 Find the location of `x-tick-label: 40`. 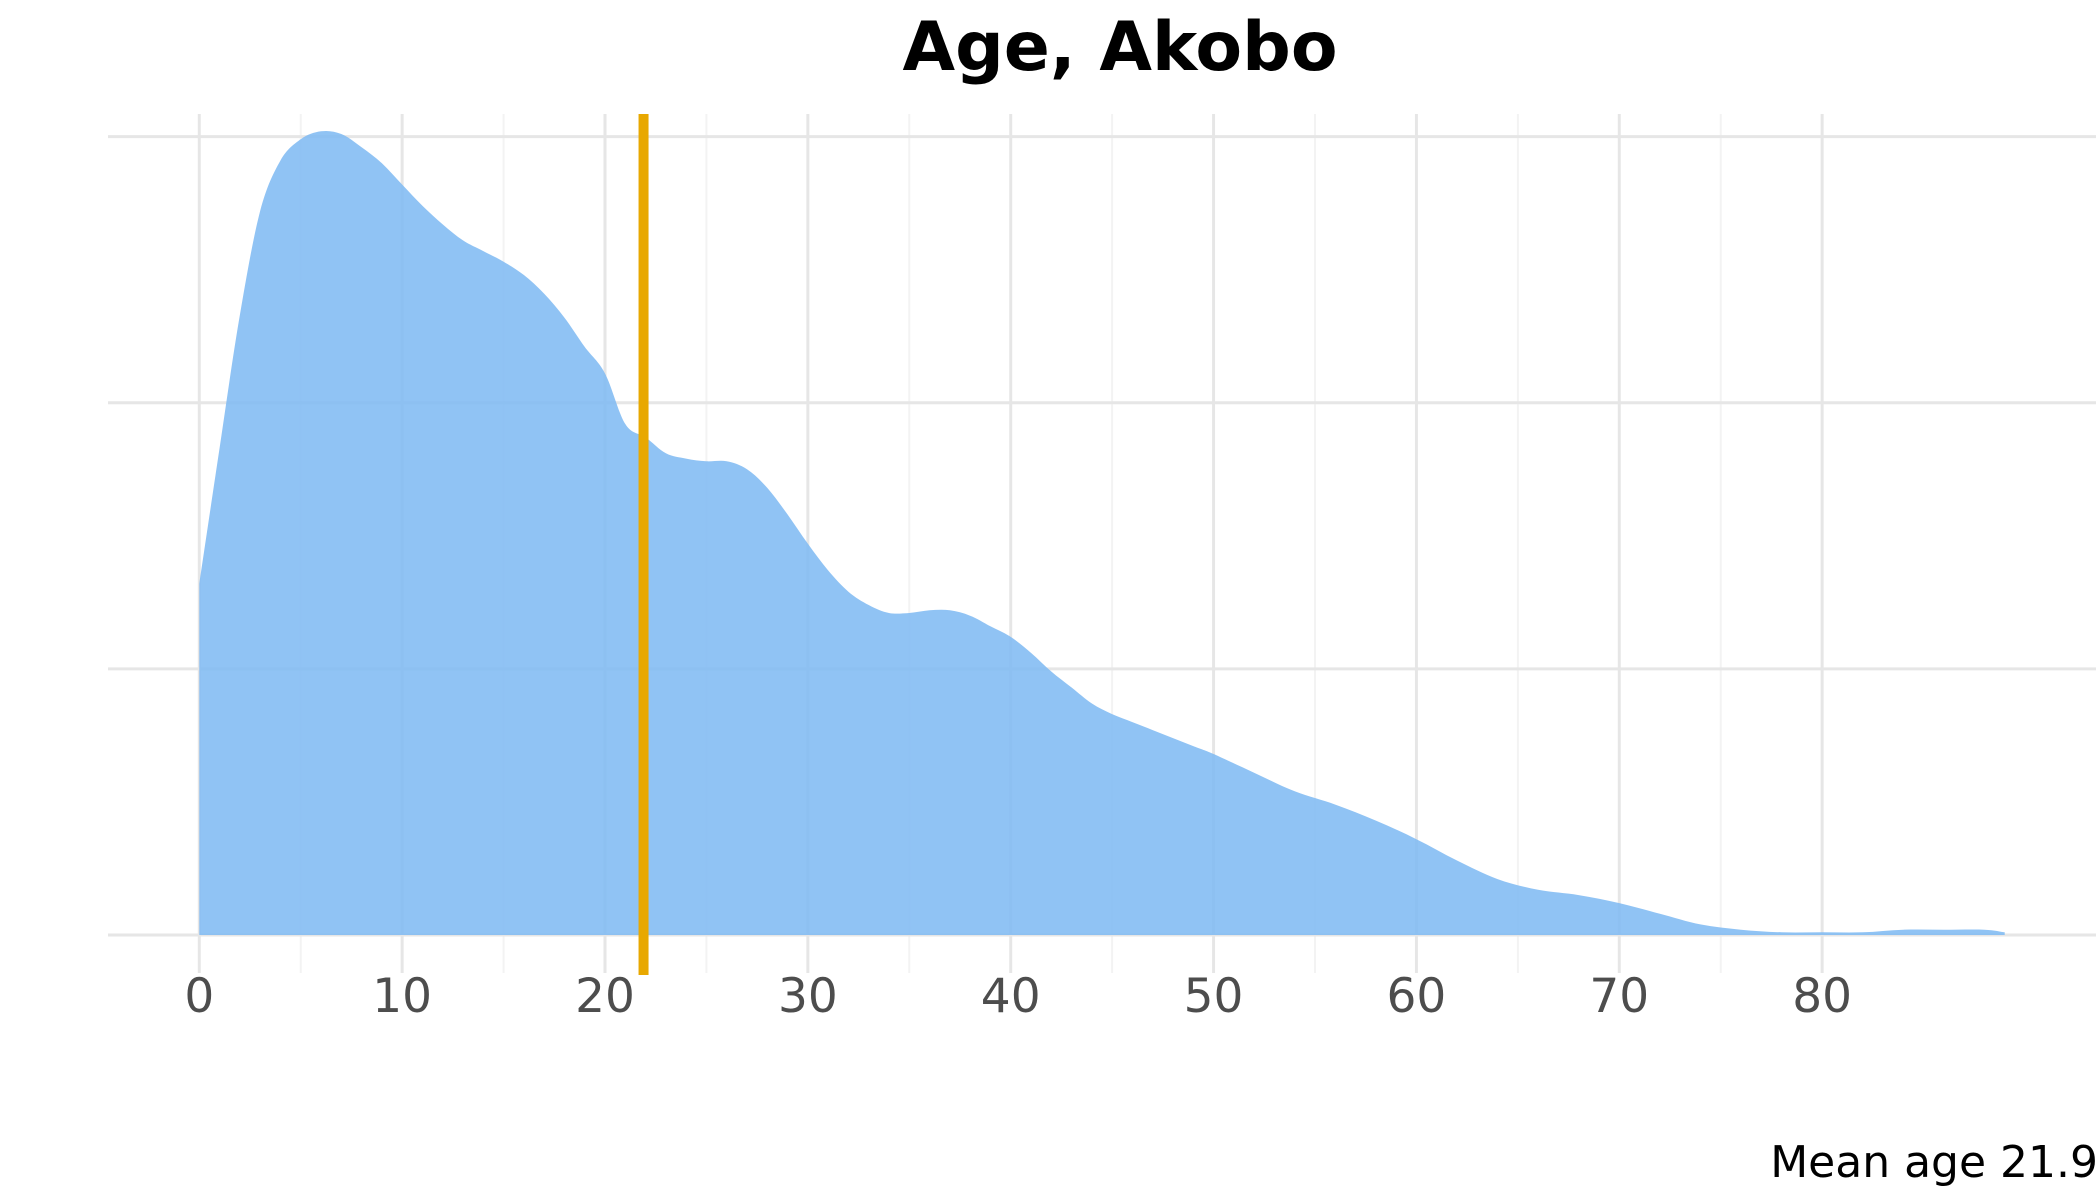

x-tick-label: 40 is located at coordinates (1011, 996).